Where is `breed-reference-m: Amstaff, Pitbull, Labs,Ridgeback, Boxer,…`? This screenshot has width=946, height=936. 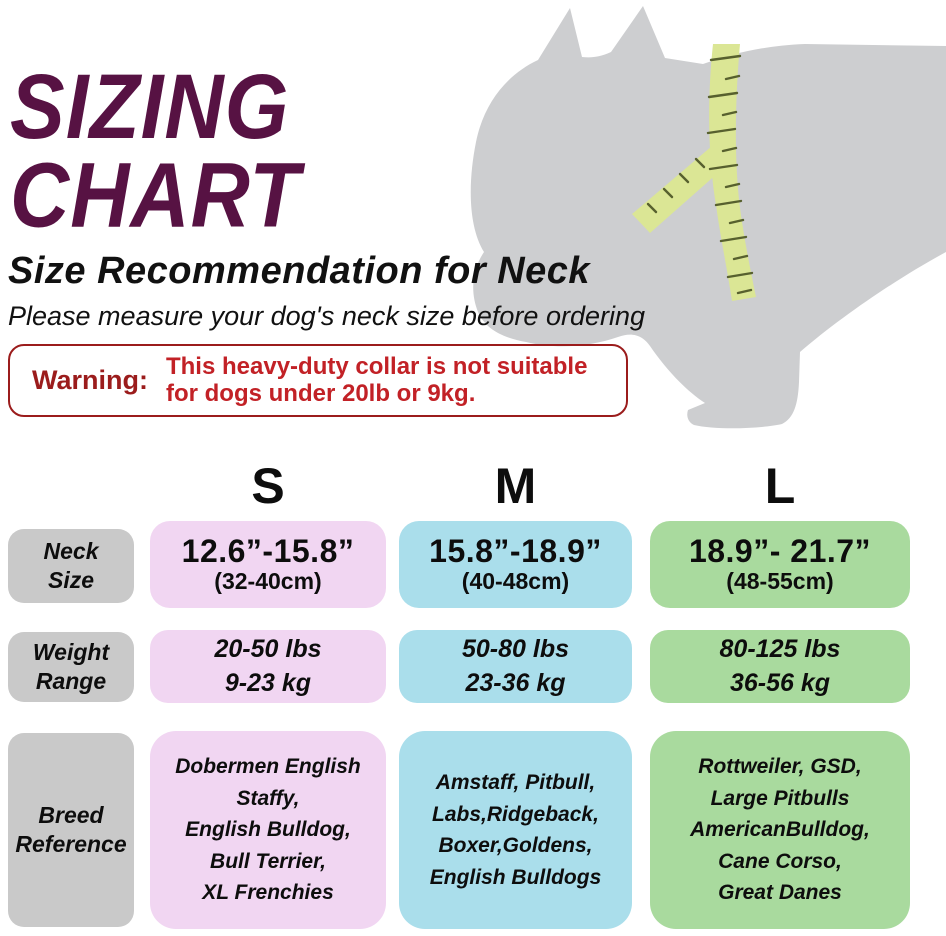
breed-reference-m: Amstaff, Pitbull, Labs,Ridgeback, Boxer,… is located at coordinates (515, 830).